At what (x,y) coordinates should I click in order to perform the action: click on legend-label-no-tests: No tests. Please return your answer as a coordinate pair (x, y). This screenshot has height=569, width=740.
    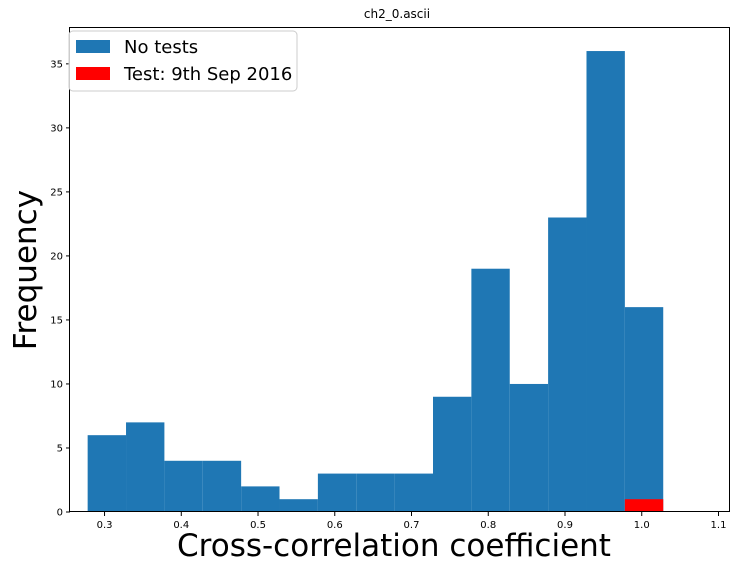
    Looking at the image, I should click on (161, 47).